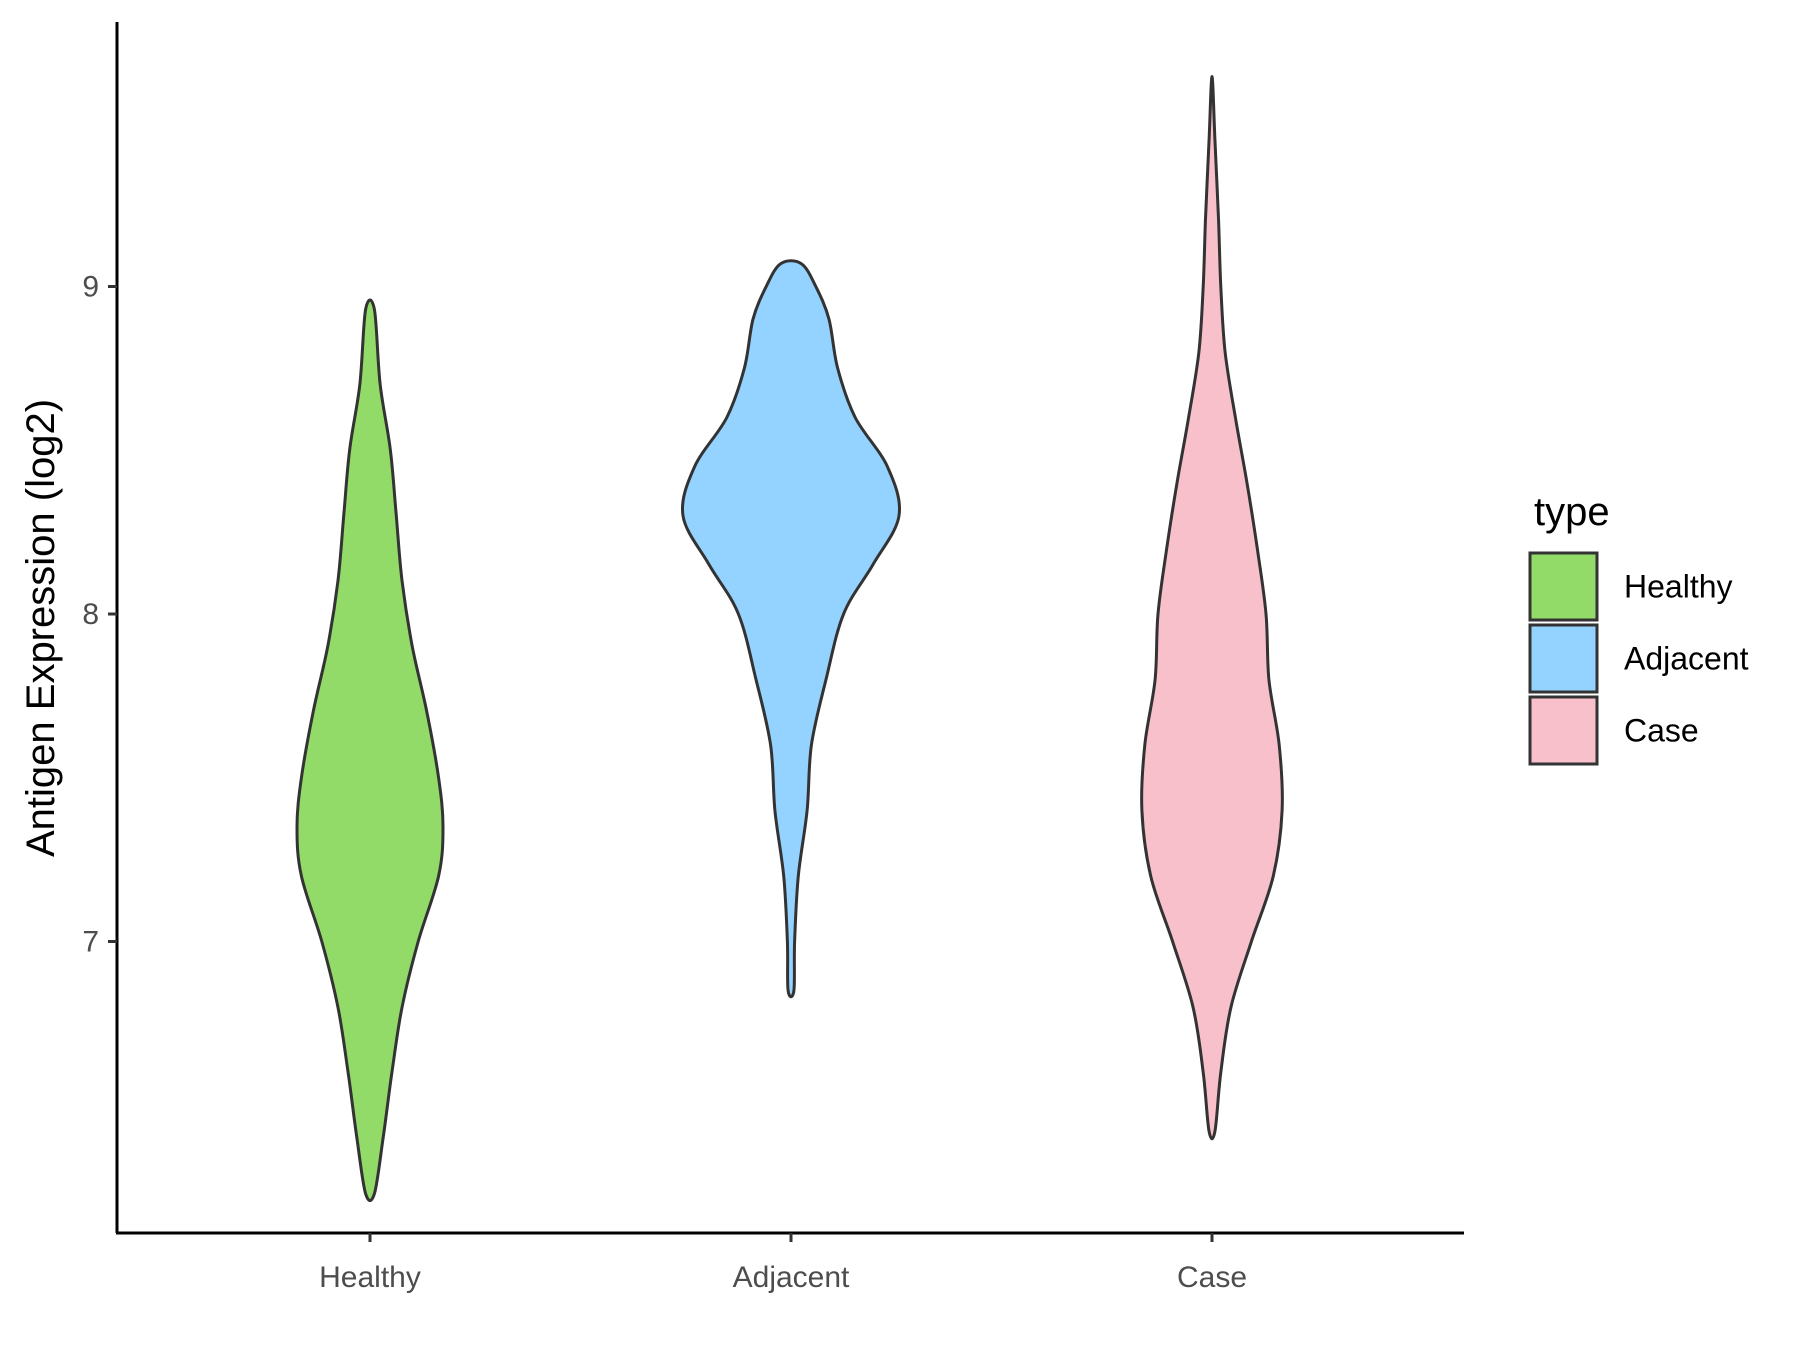 This screenshot has height=1350, width=1800. What do you see at coordinates (1212, 608) in the screenshot?
I see `violin-case` at bounding box center [1212, 608].